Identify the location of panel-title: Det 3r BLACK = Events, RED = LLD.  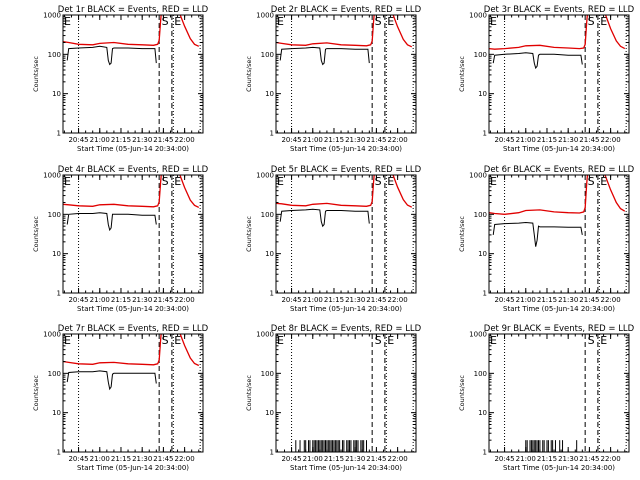
(559, 10).